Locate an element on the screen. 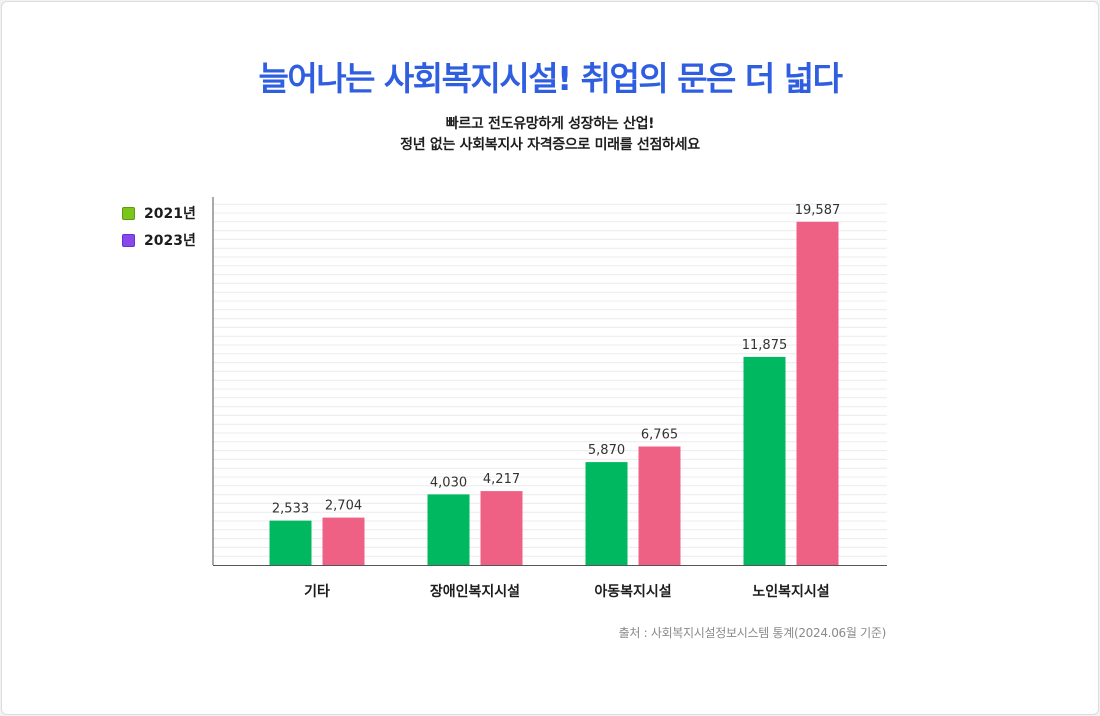 This screenshot has width=1100, height=716. subtitle-line-1: 빠르고 전도유망하게 성장하는 산업! is located at coordinates (550, 124).